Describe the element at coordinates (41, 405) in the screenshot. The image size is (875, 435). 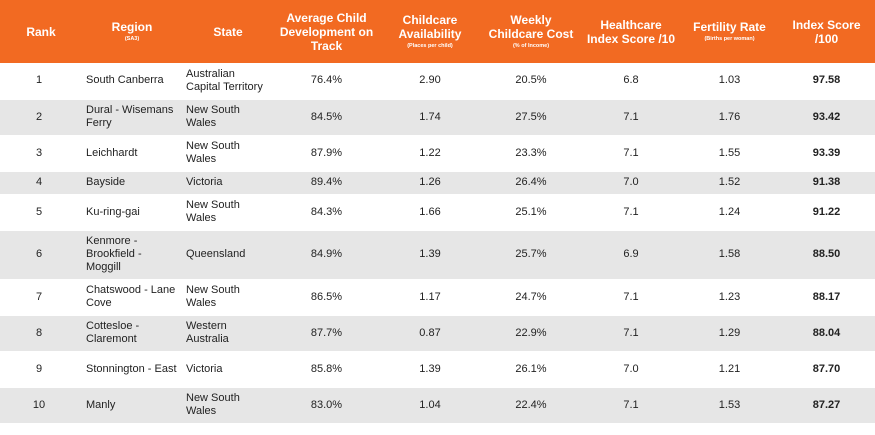
I see `rank-cell: 10` at that location.